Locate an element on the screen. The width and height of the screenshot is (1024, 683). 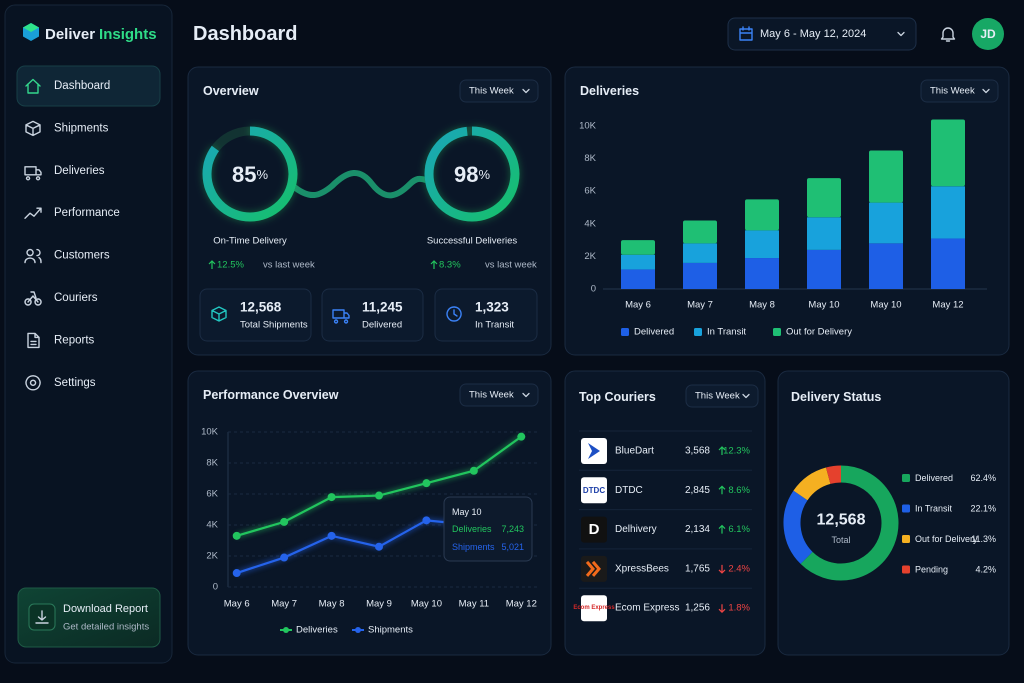
stat-value: 1,323 is located at coordinates (492, 307).